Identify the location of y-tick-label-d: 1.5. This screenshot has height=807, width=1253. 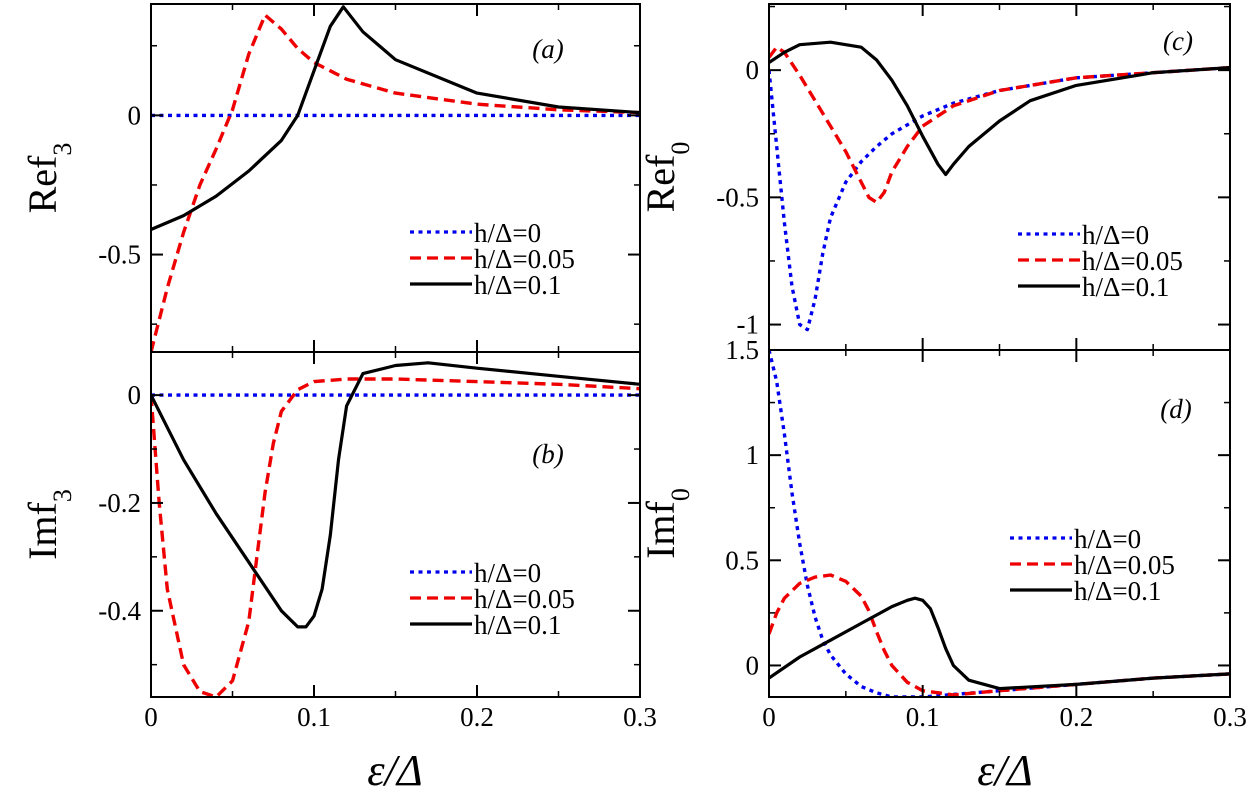
(742, 350).